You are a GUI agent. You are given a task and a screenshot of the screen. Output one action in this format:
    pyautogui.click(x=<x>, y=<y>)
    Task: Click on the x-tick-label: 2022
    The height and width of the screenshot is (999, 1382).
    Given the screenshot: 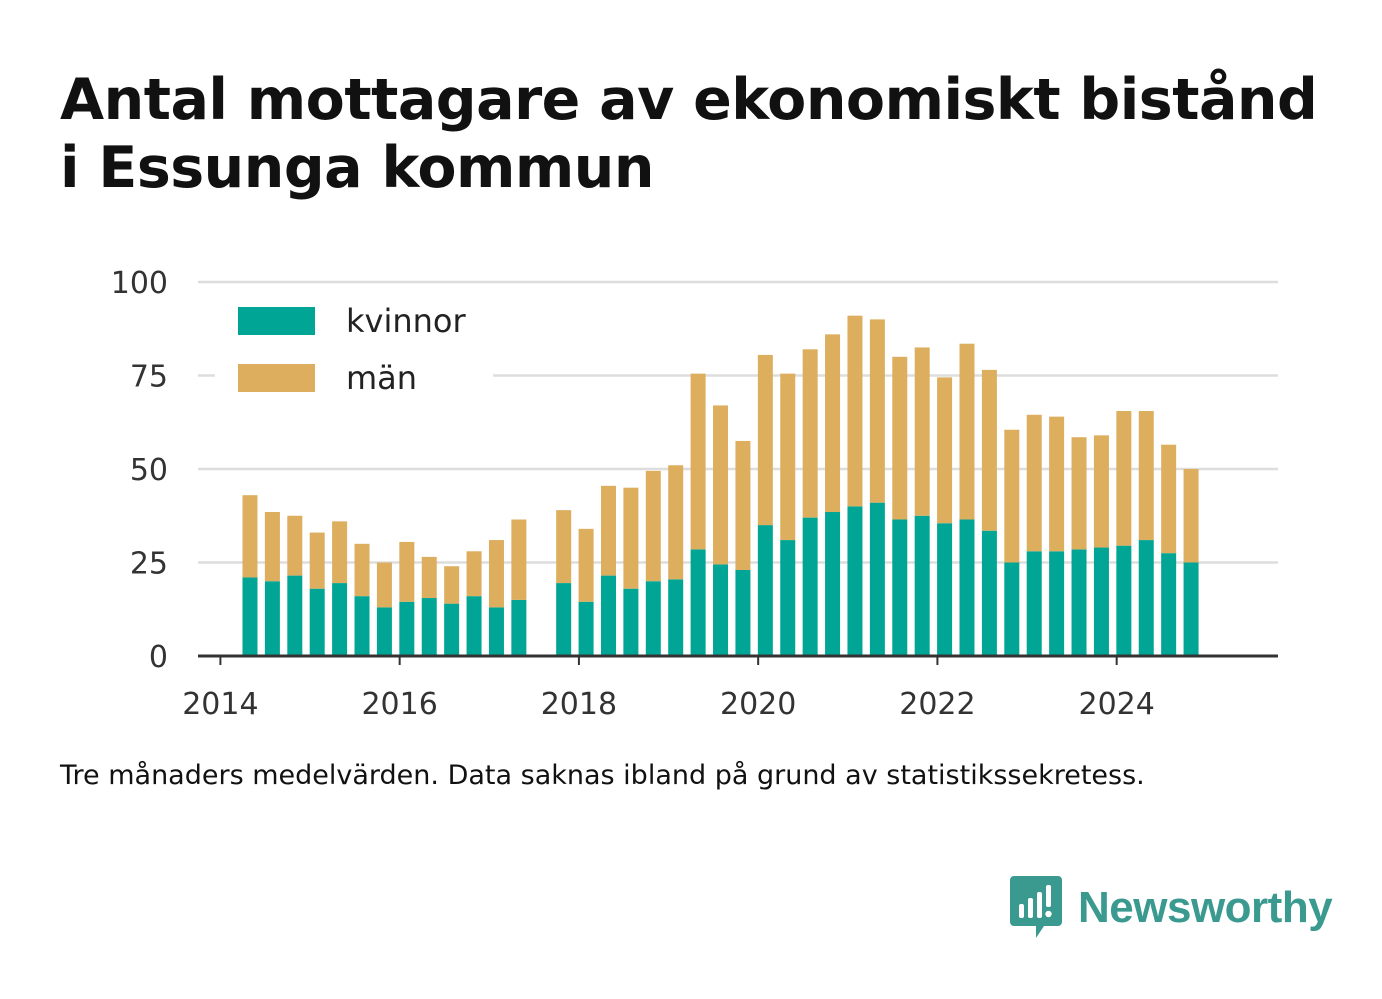 What is the action you would take?
    pyautogui.click(x=937, y=704)
    